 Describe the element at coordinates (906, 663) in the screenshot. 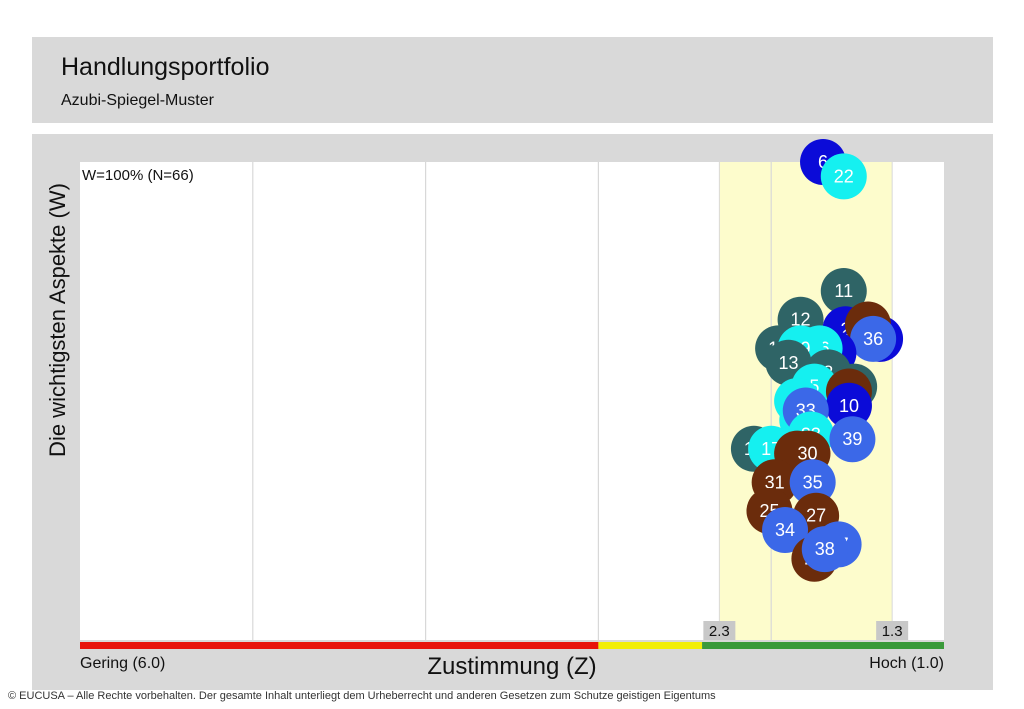

I see `x-axis-max-label: Hoch (1.0)` at that location.